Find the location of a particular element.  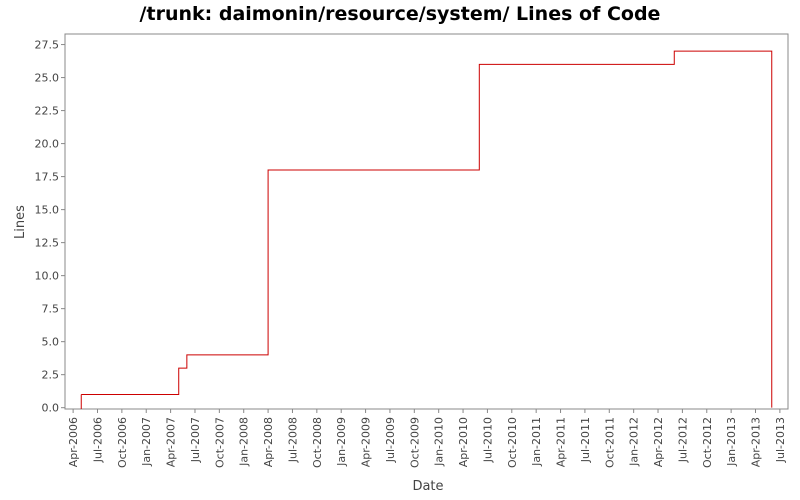

x-tick-label: Jul-2012 is located at coordinates (682, 440).